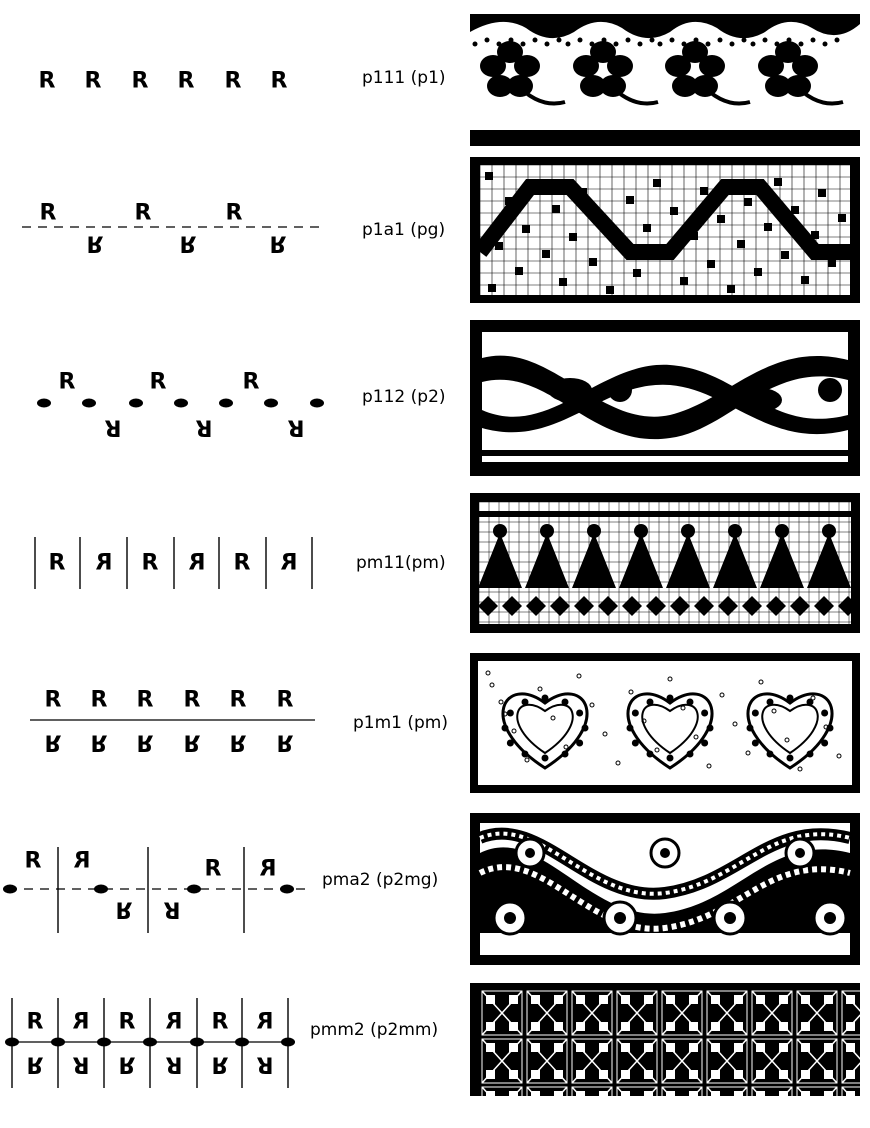 The image size is (870, 1128). What do you see at coordinates (665, 563) in the screenshot?
I see `frieze-image-crossstitch` at bounding box center [665, 563].